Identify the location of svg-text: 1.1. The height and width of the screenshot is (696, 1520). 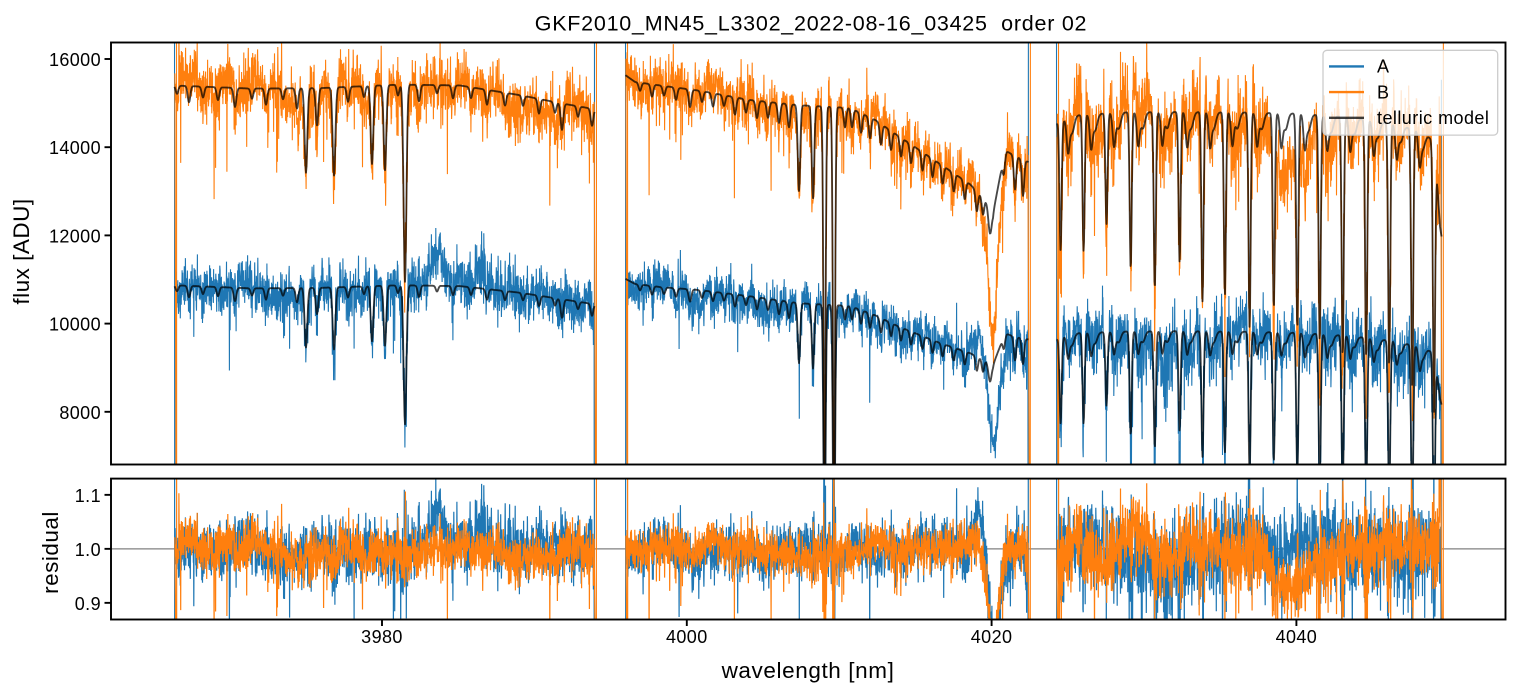
(88, 496).